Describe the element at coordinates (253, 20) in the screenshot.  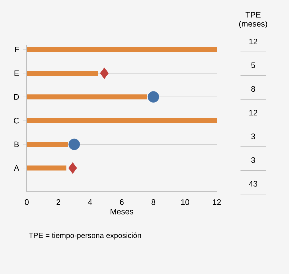
I see `text: TPE (meses)` at that location.